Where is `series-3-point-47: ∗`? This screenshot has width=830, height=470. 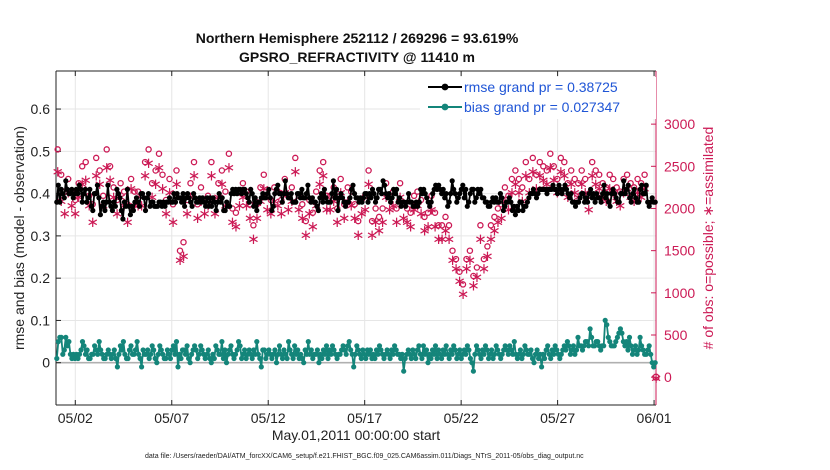 series-3-point-47: ∗ is located at coordinates (222, 184).